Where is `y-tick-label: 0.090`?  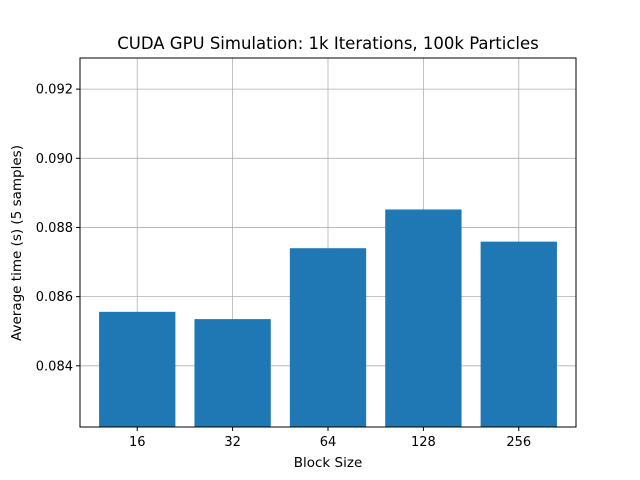
y-tick-label: 0.090 is located at coordinates (54, 159).